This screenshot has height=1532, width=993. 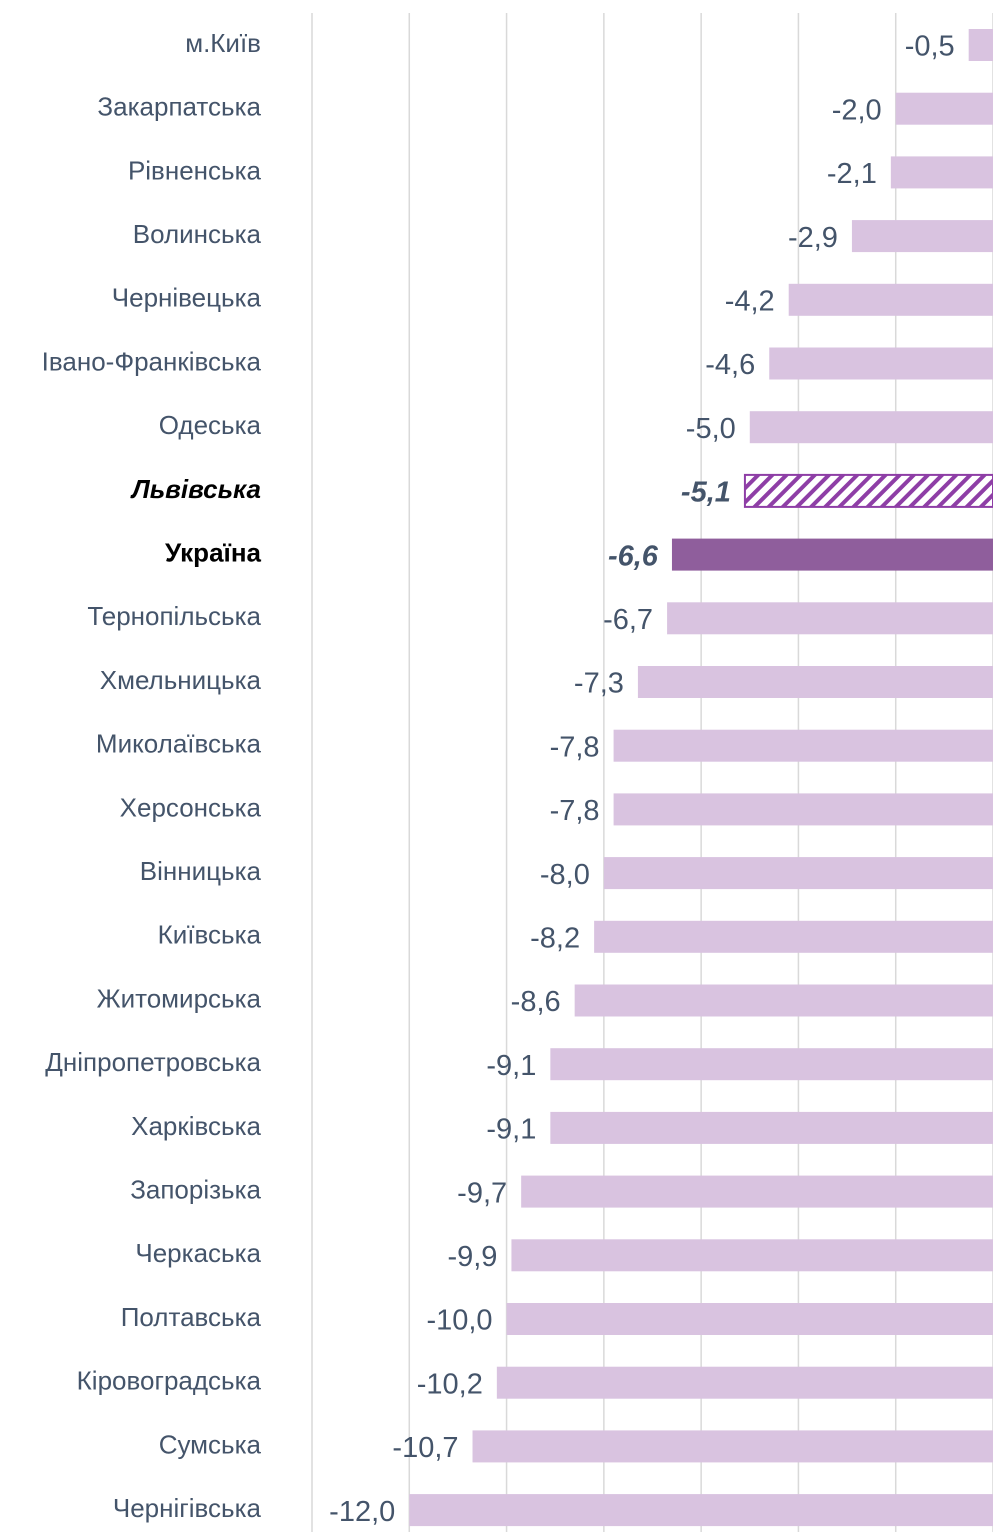 What do you see at coordinates (153, 1062) in the screenshot?
I see `category-label: Дніпропетровська` at bounding box center [153, 1062].